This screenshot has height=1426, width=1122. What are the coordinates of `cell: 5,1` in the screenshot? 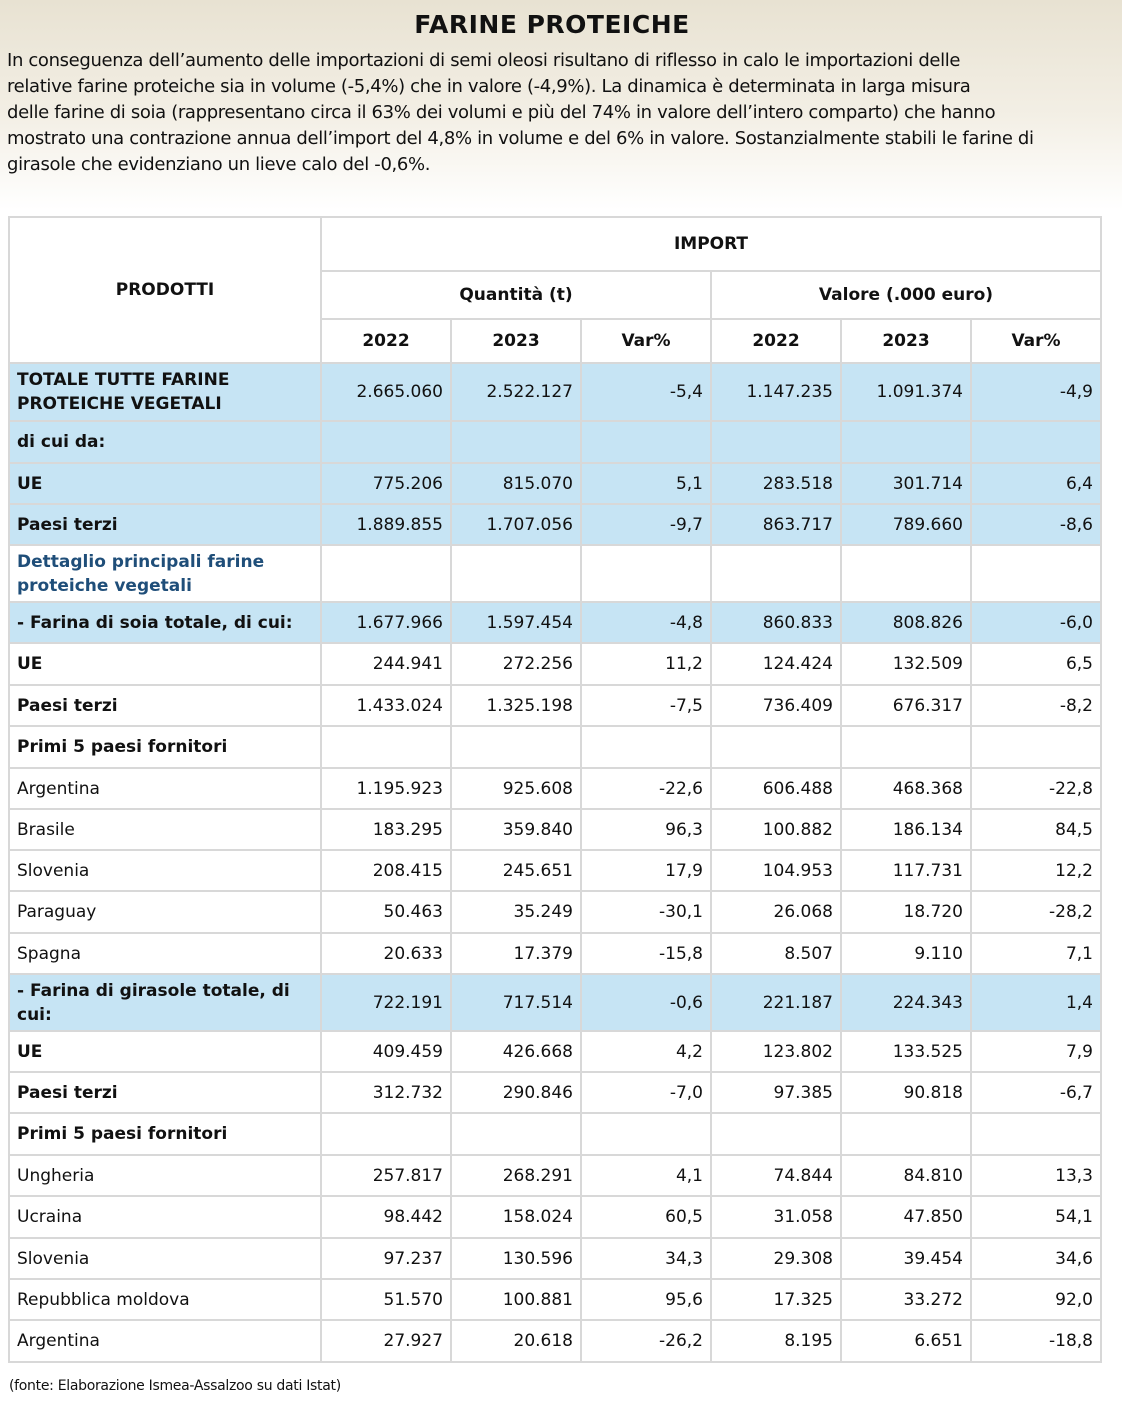 It's located at (646, 483).